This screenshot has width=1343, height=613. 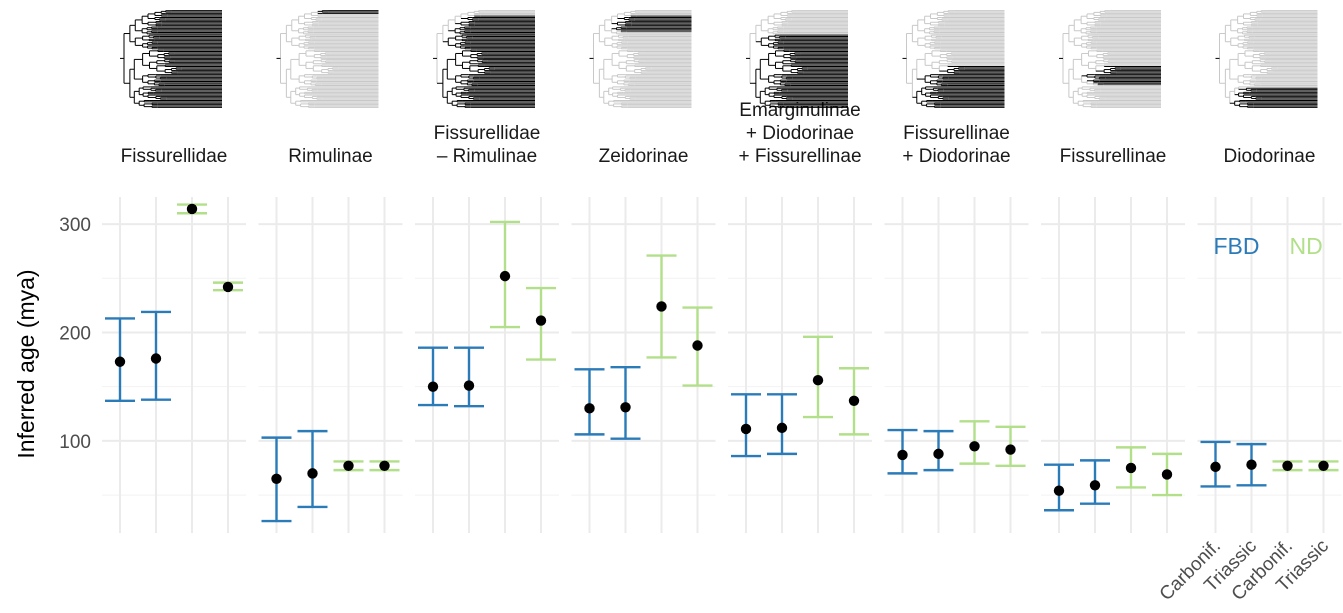 I want to click on panel-3: Zeidorinae, so click(x=643, y=271).